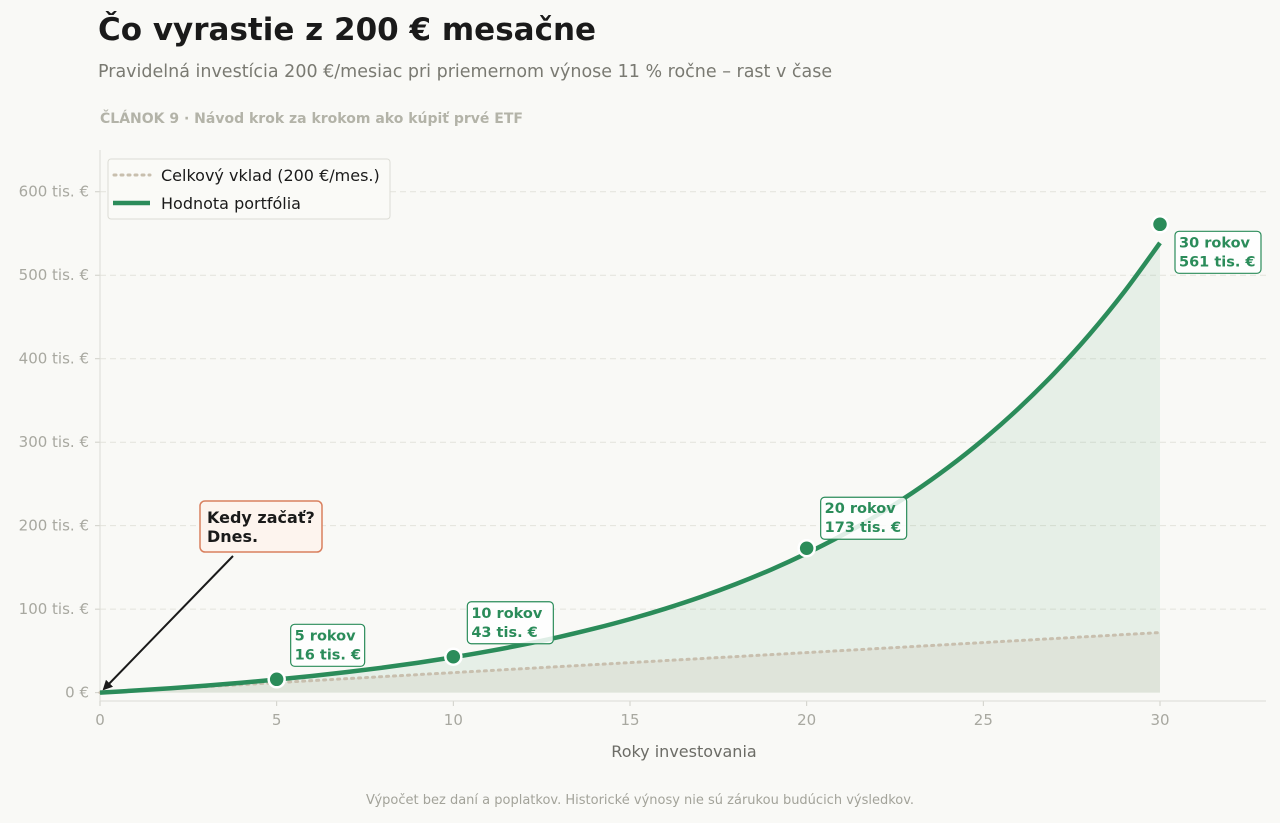 The height and width of the screenshot is (823, 1280). I want to click on contributions-area, so click(630, 662).